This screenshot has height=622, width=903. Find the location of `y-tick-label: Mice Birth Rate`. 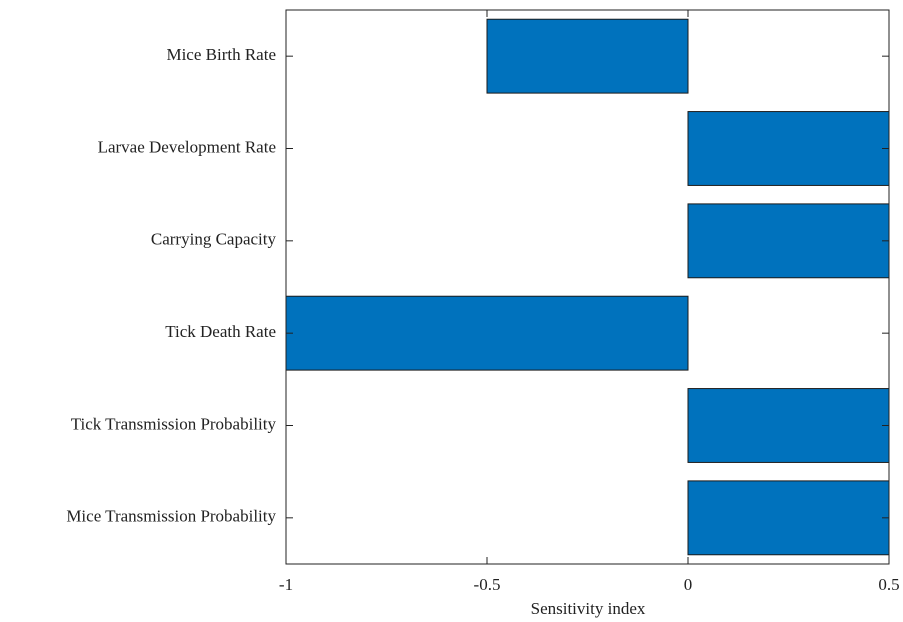

y-tick-label: Mice Birth Rate is located at coordinates (221, 54).